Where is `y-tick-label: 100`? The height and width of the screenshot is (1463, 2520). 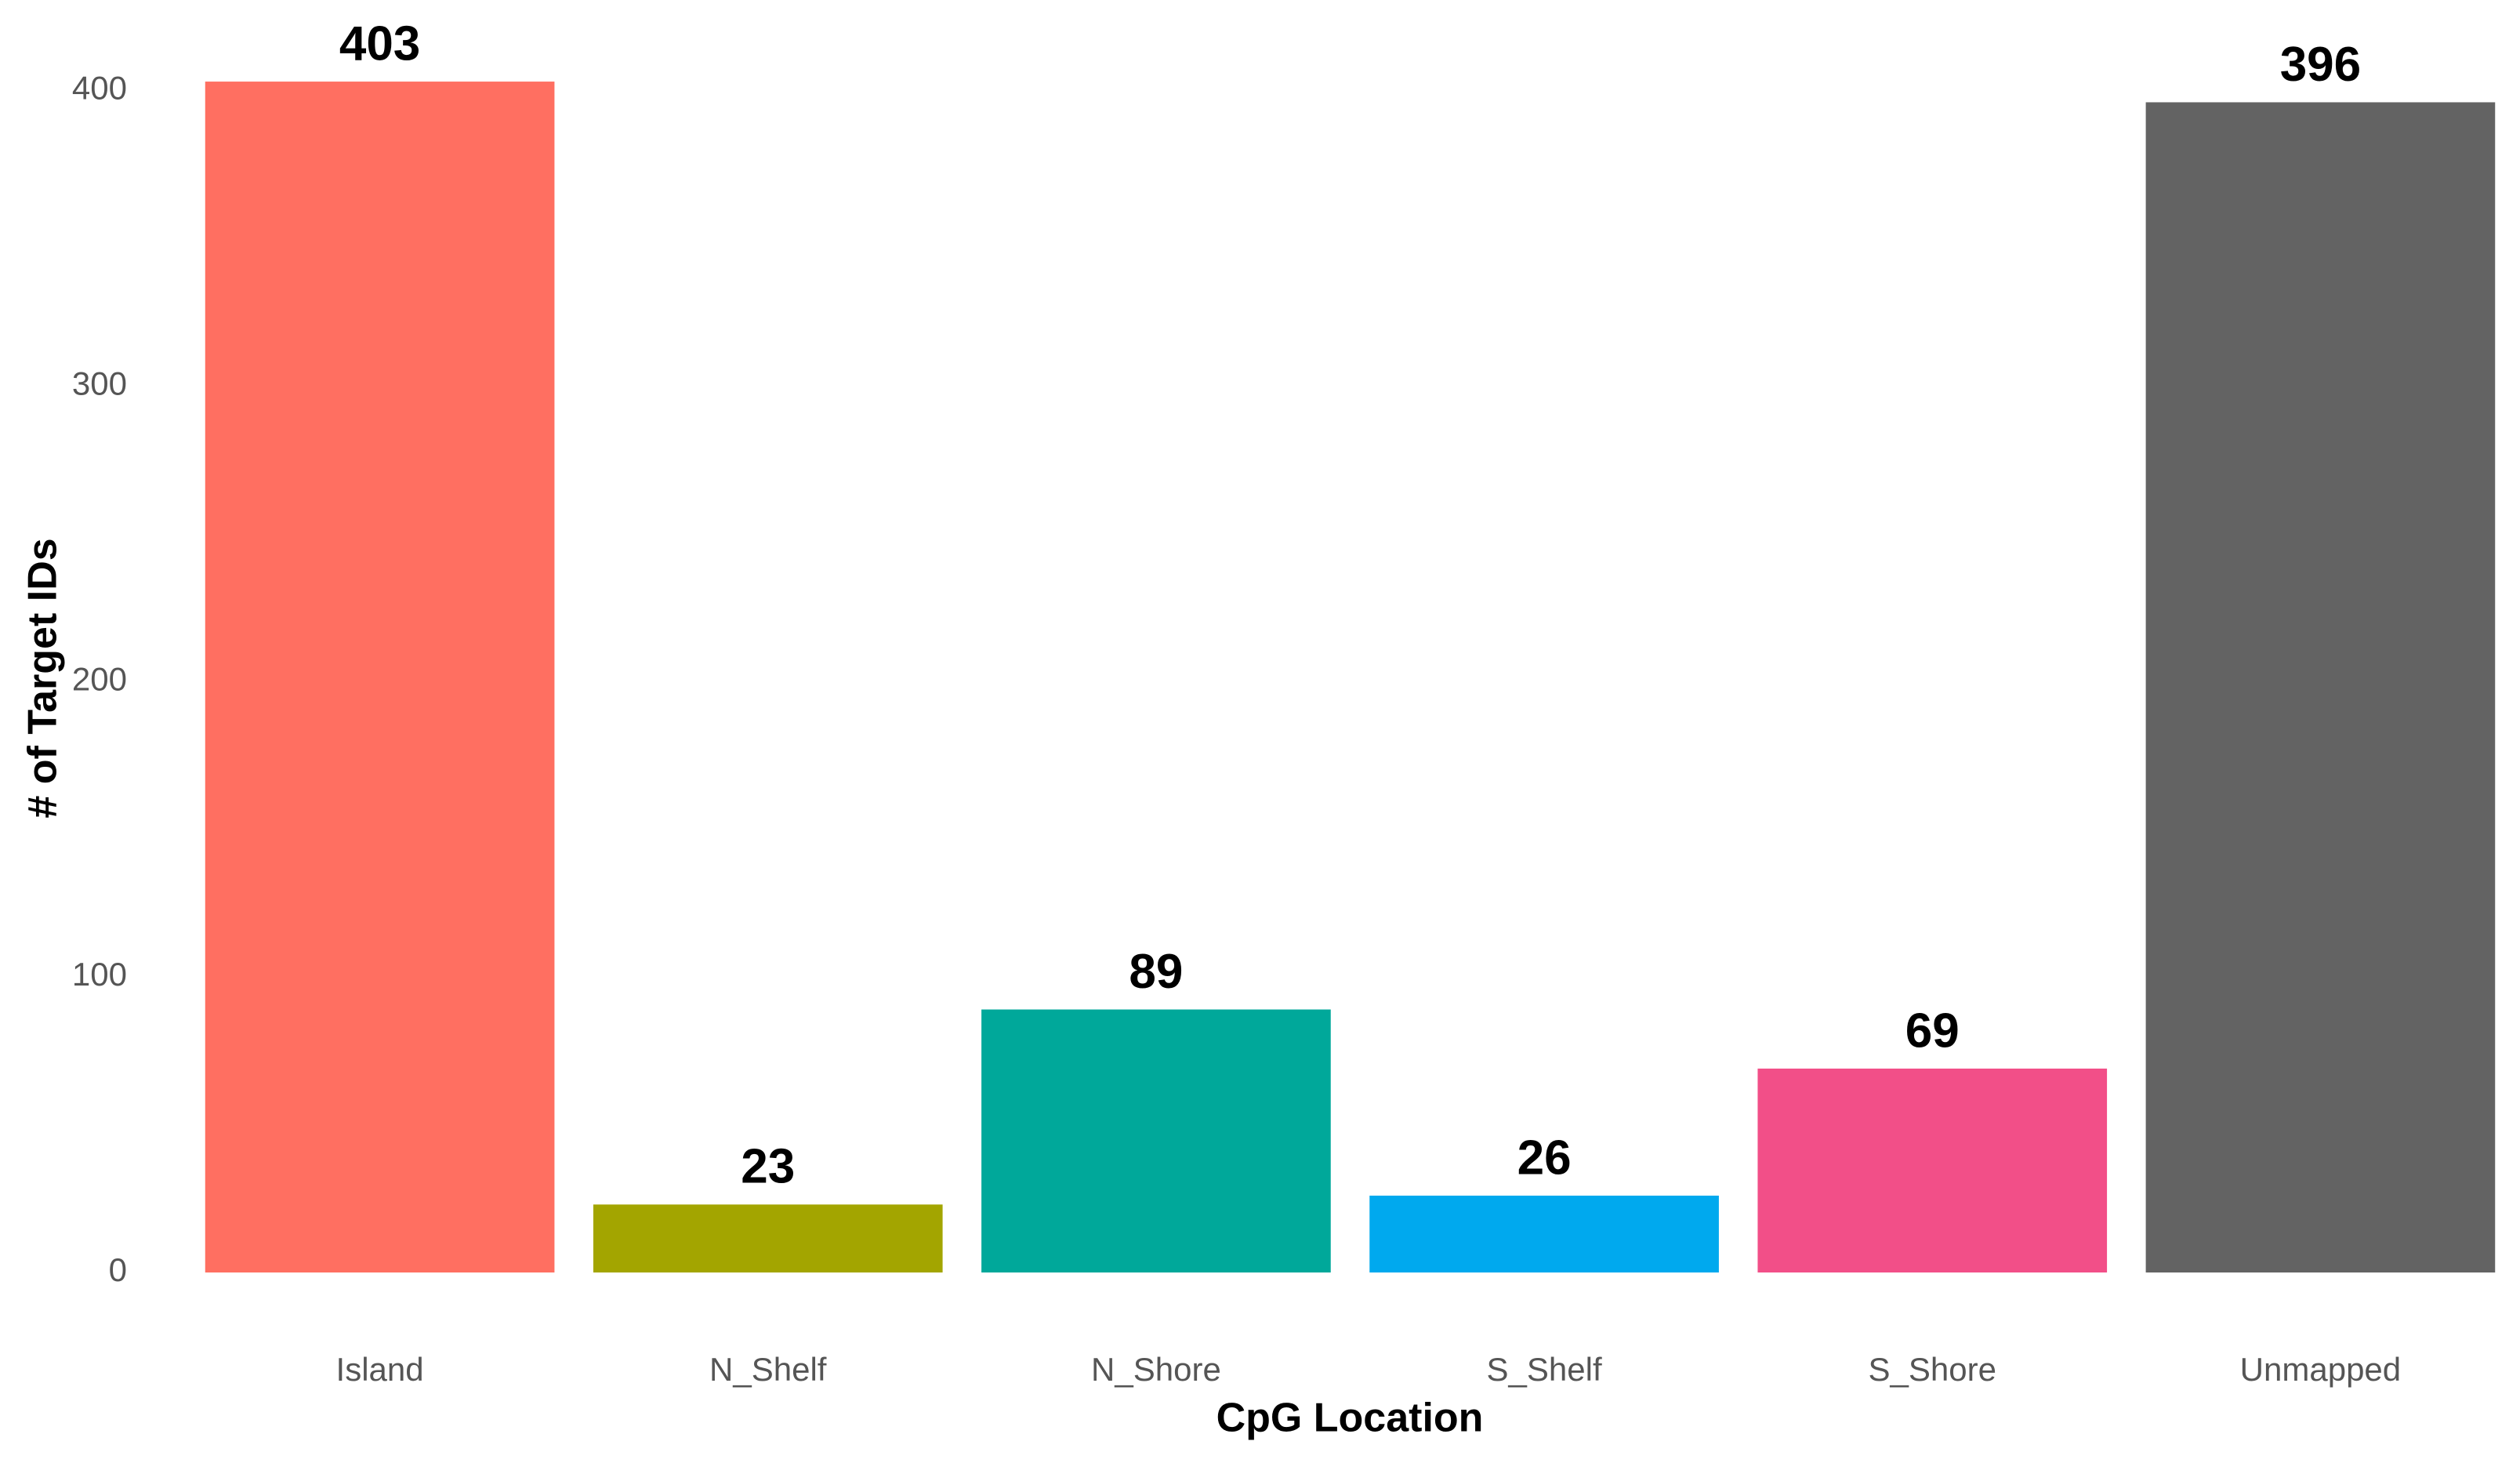 y-tick-label: 100 is located at coordinates (99, 974).